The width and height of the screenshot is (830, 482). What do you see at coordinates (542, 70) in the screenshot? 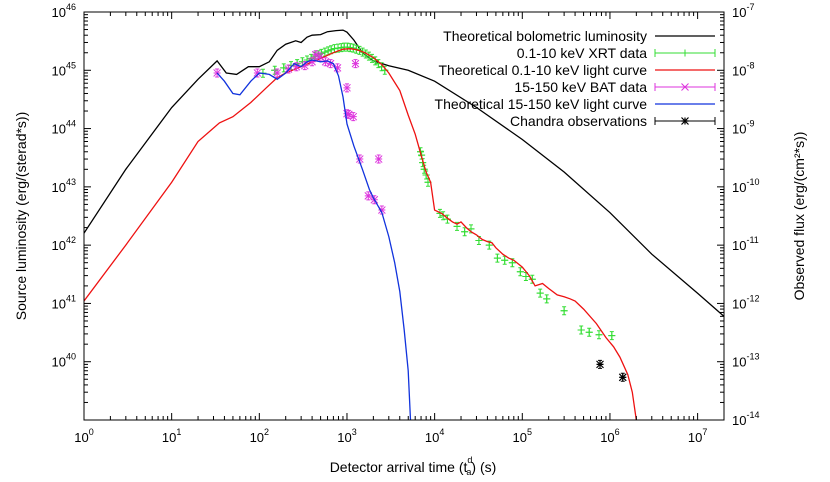
I see `legend-label: Theoretical 0.1-10 keV light curve` at bounding box center [542, 70].